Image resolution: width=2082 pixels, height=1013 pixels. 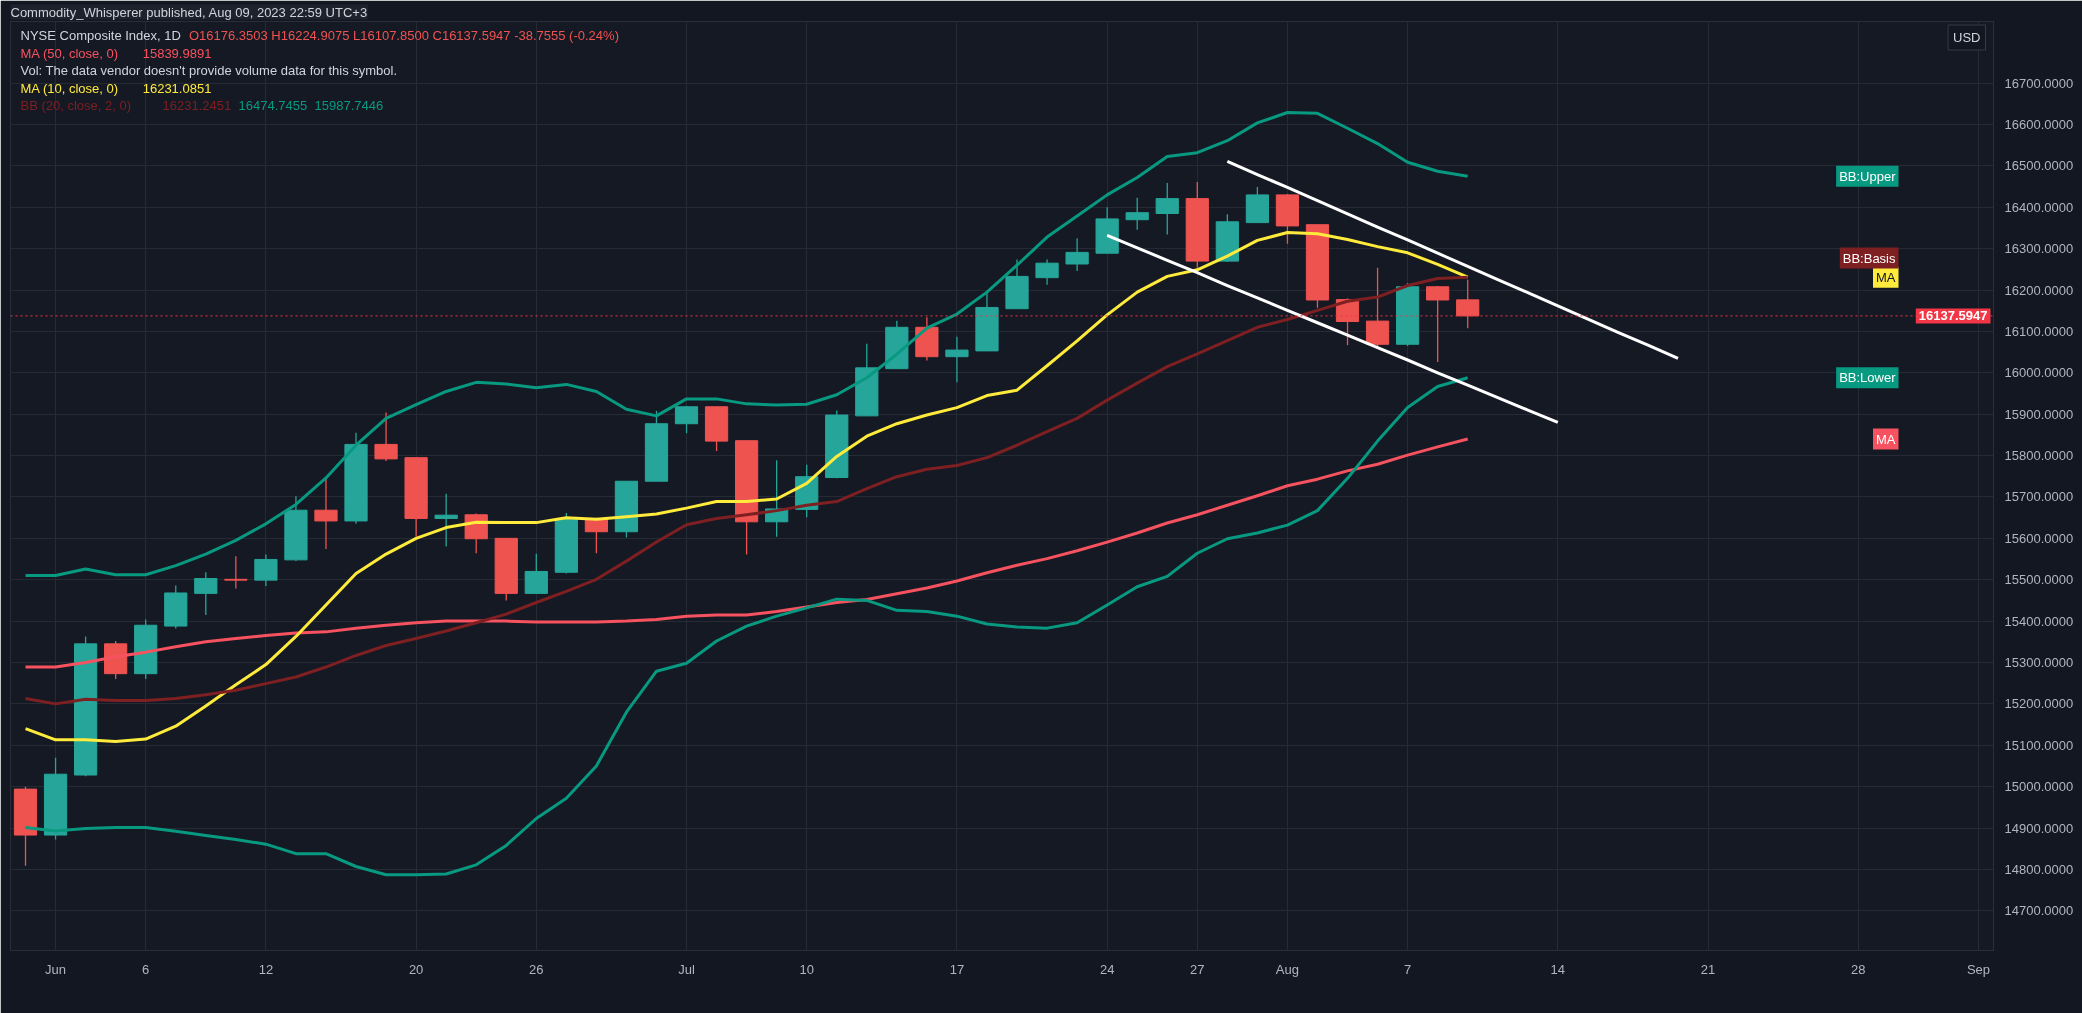 What do you see at coordinates (957, 969) in the screenshot?
I see `x-tick-label: 17` at bounding box center [957, 969].